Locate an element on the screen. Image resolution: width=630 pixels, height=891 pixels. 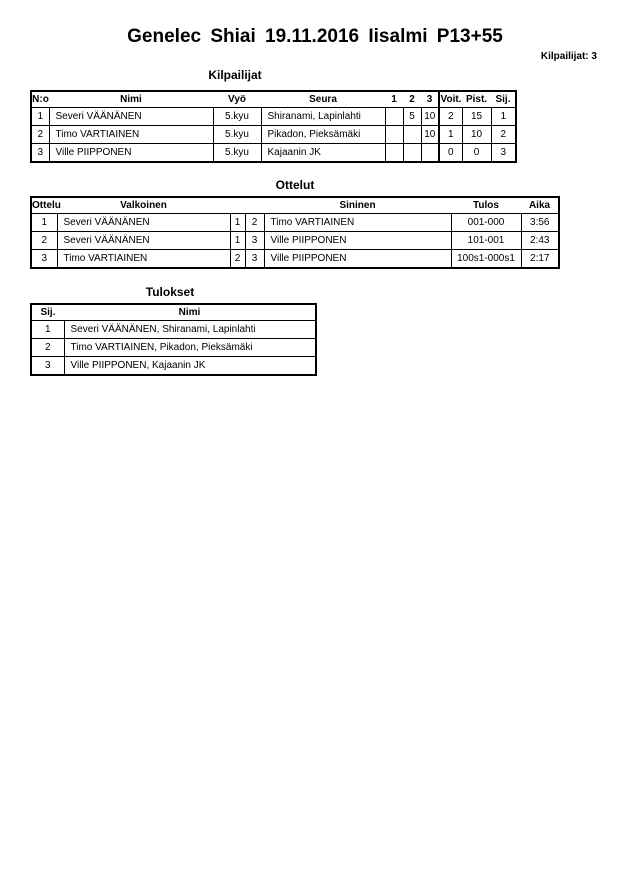
table-cell: Pikadon, Pieksämäki is located at coordinates (323, 134).